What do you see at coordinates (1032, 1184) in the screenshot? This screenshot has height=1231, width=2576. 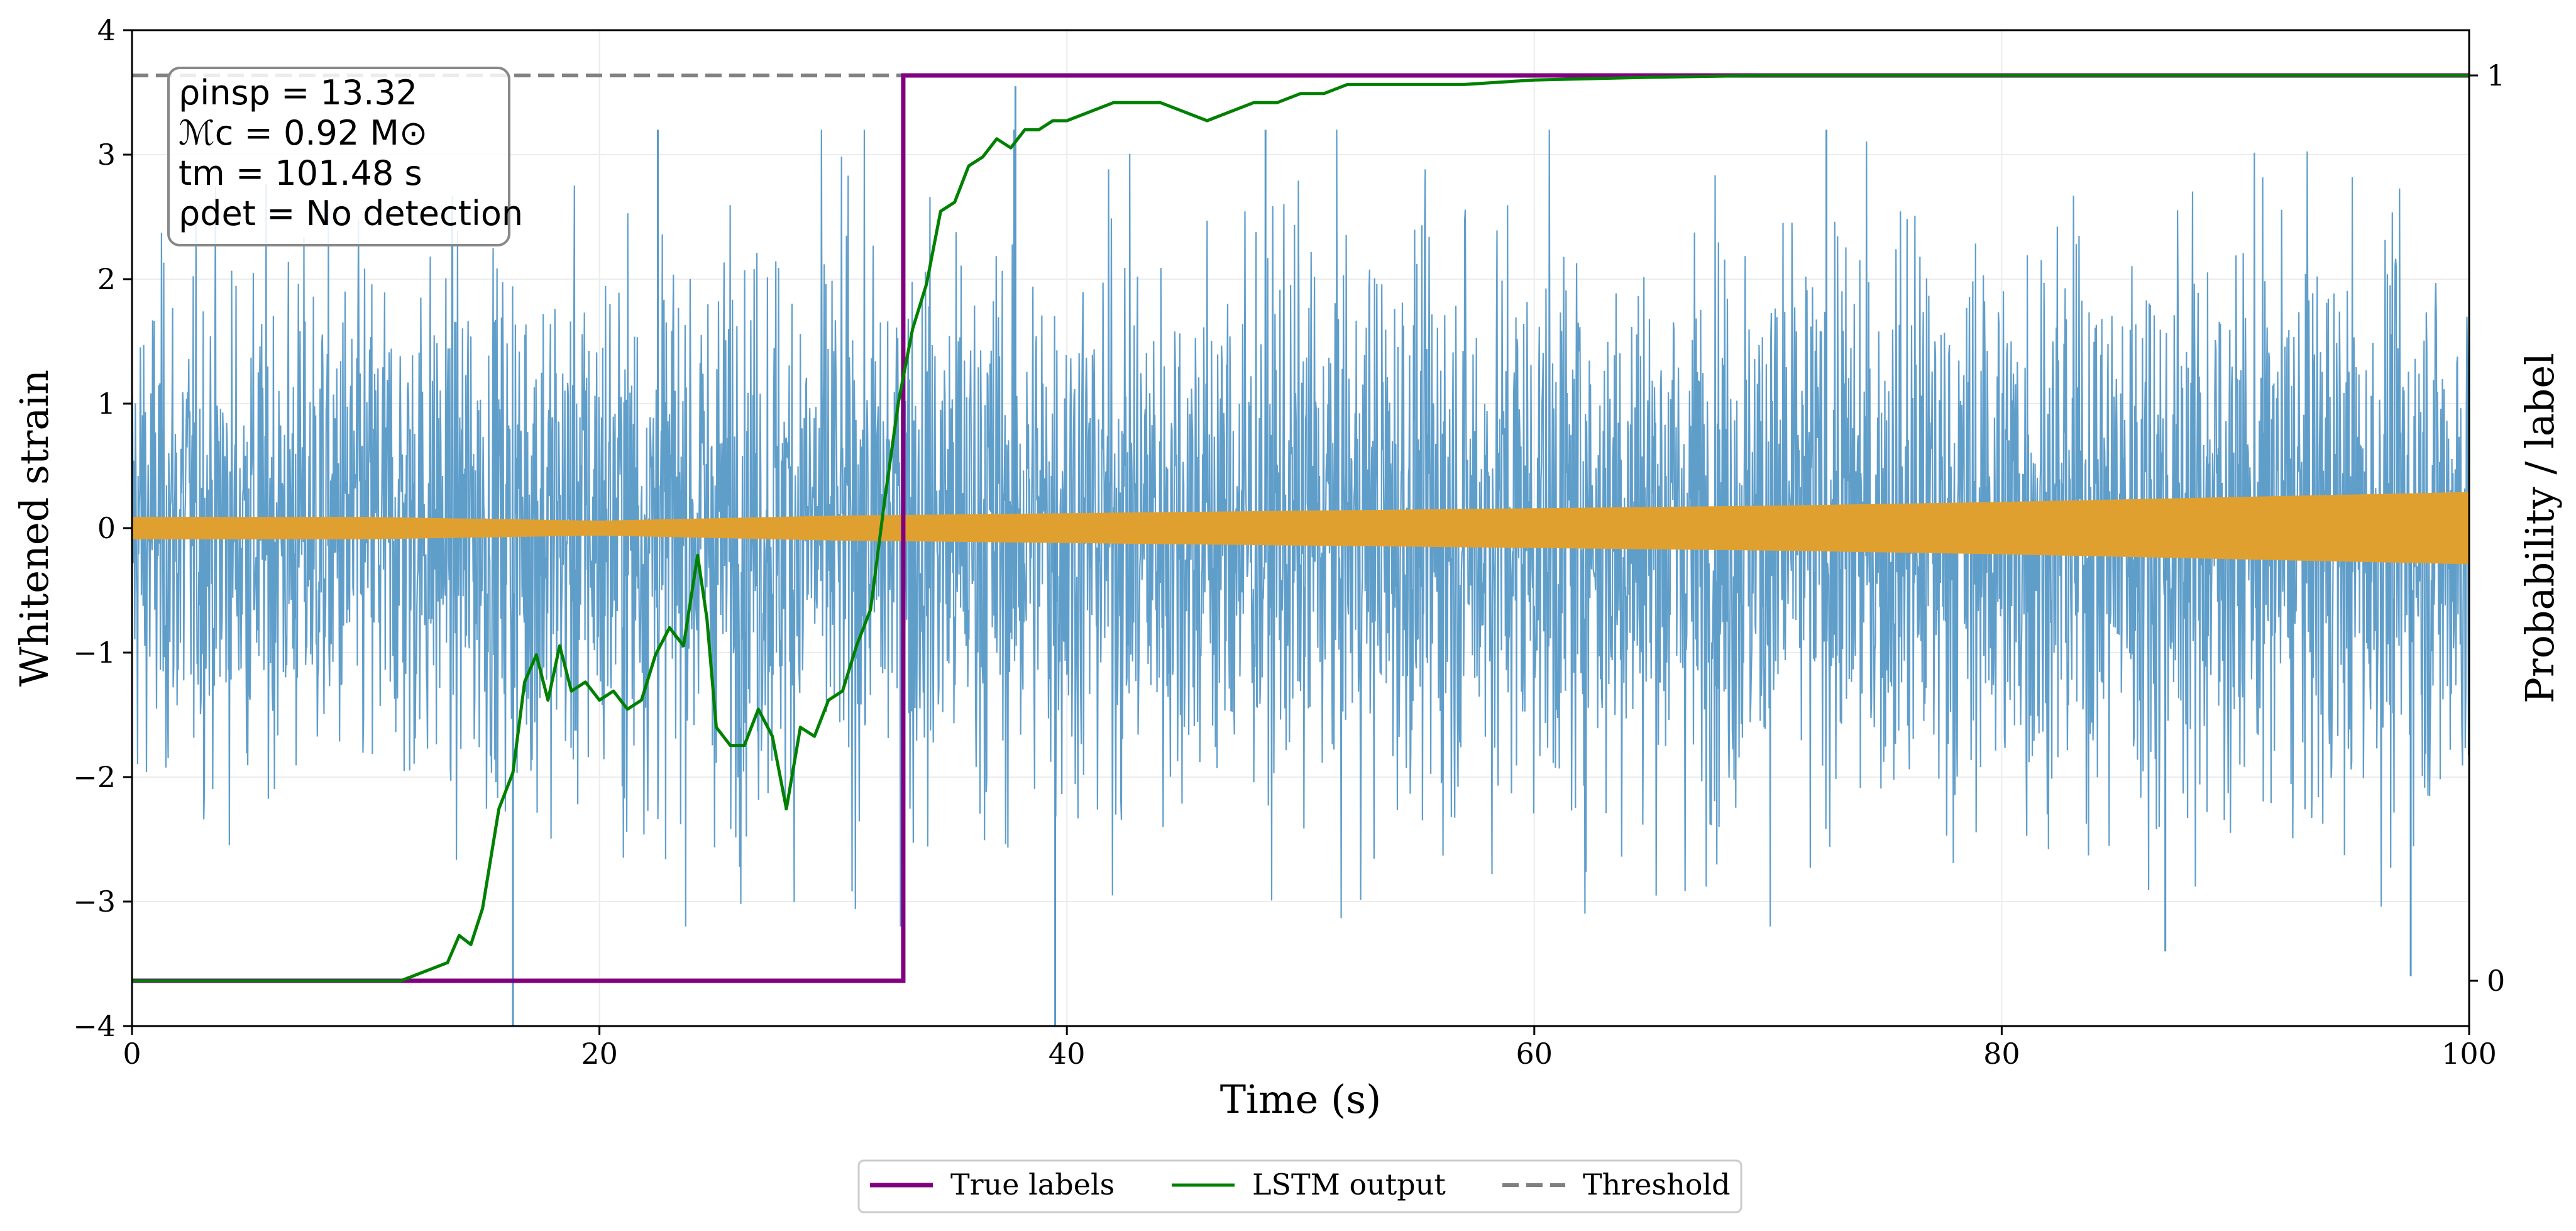 I see `legend-label-true-labels: True labels` at bounding box center [1032, 1184].